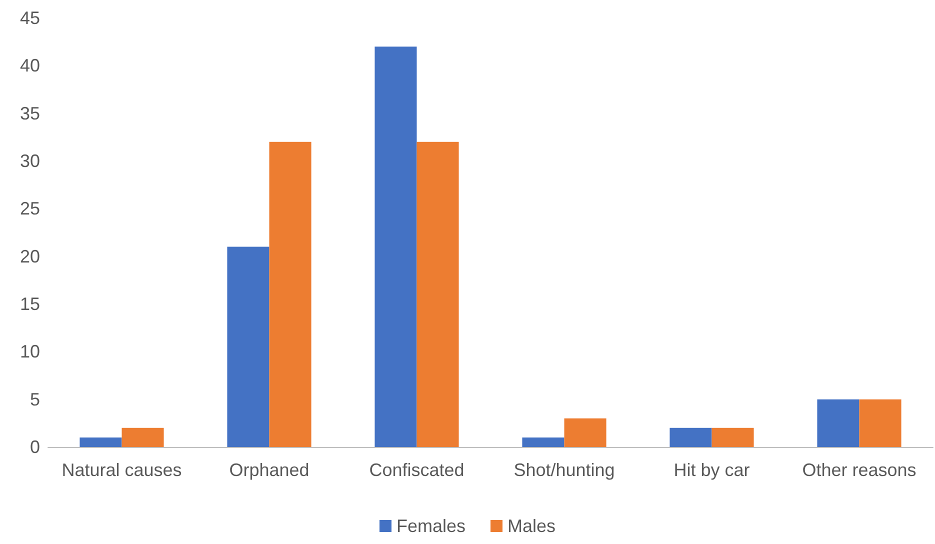  What do you see at coordinates (30, 208) in the screenshot?
I see `y-tick-label: 25` at bounding box center [30, 208].